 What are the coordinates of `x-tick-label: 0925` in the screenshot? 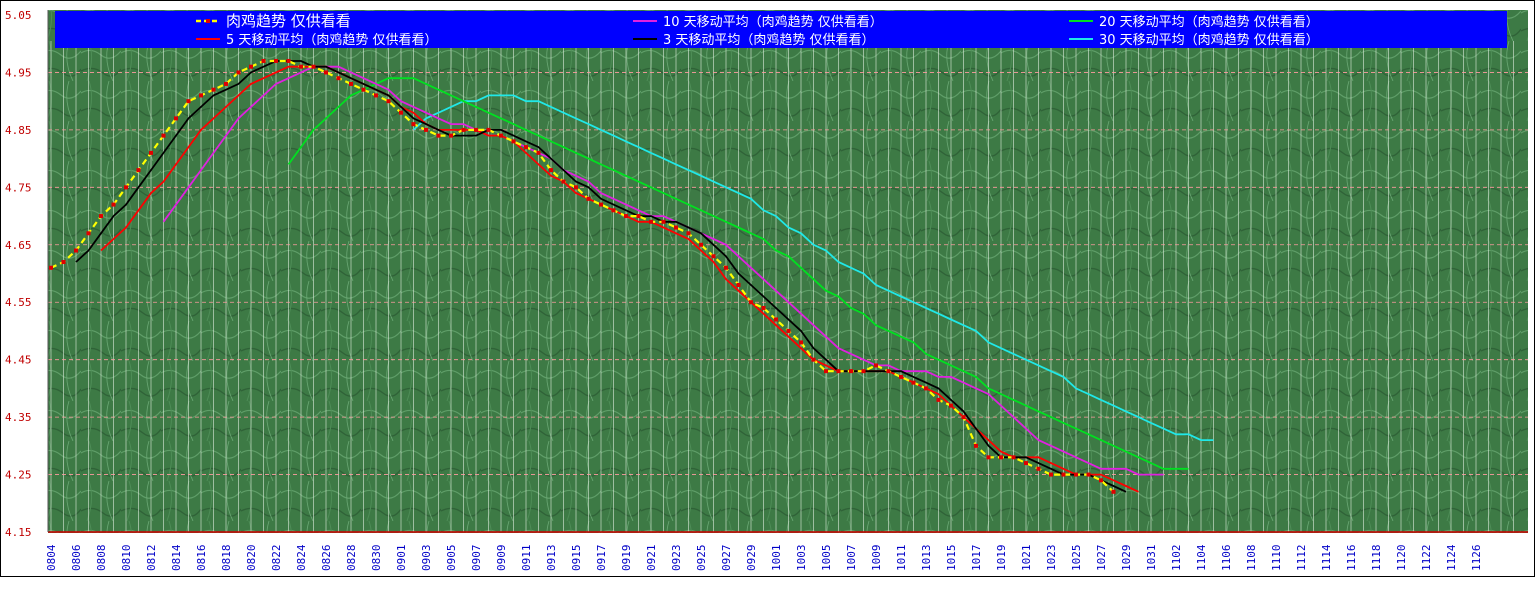 It's located at (701, 558).